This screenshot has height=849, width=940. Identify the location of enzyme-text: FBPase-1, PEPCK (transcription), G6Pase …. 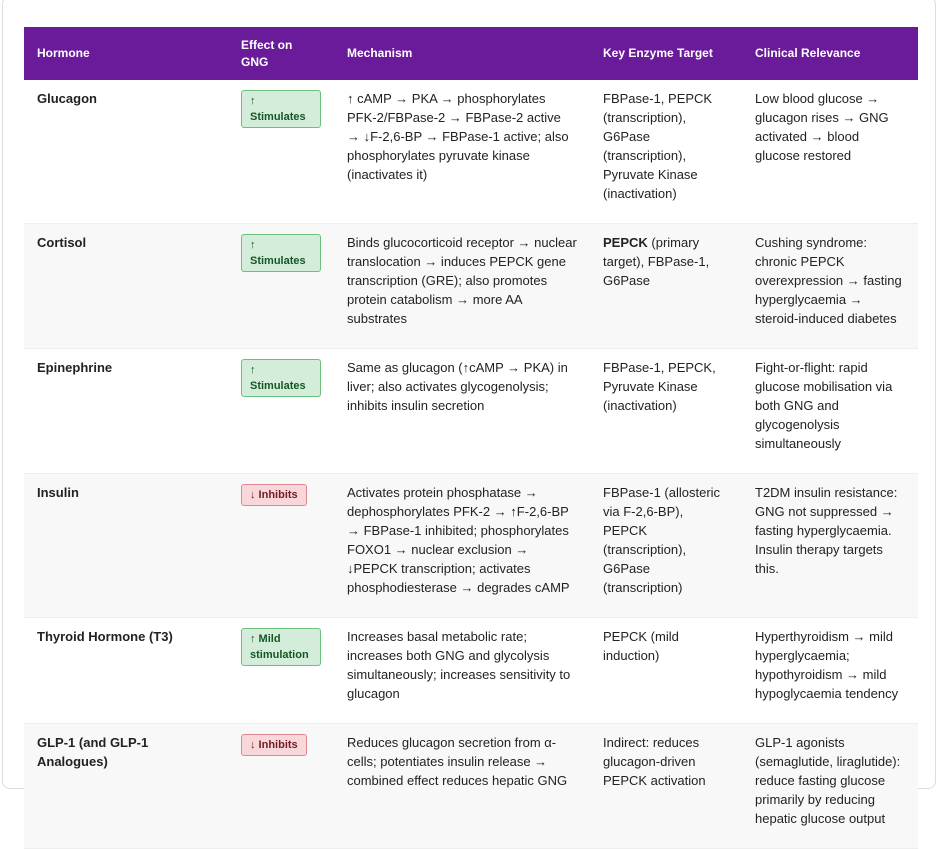
(658, 146).